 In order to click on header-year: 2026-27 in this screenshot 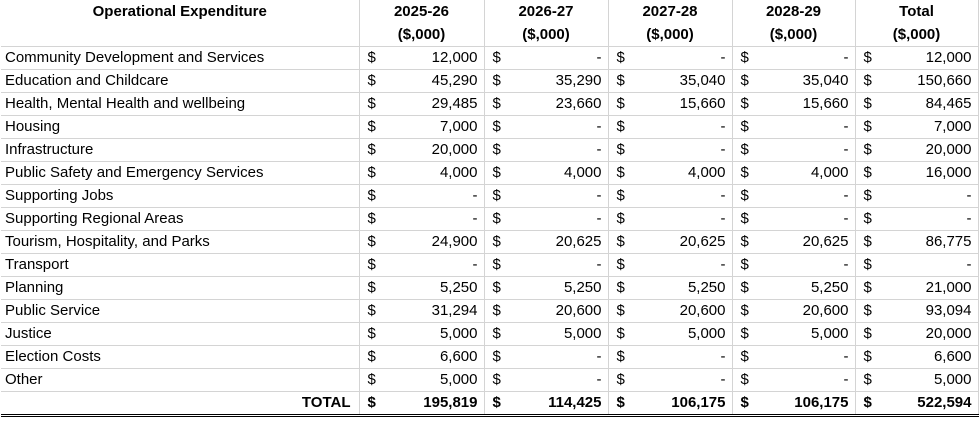, I will do `click(546, 11)`.